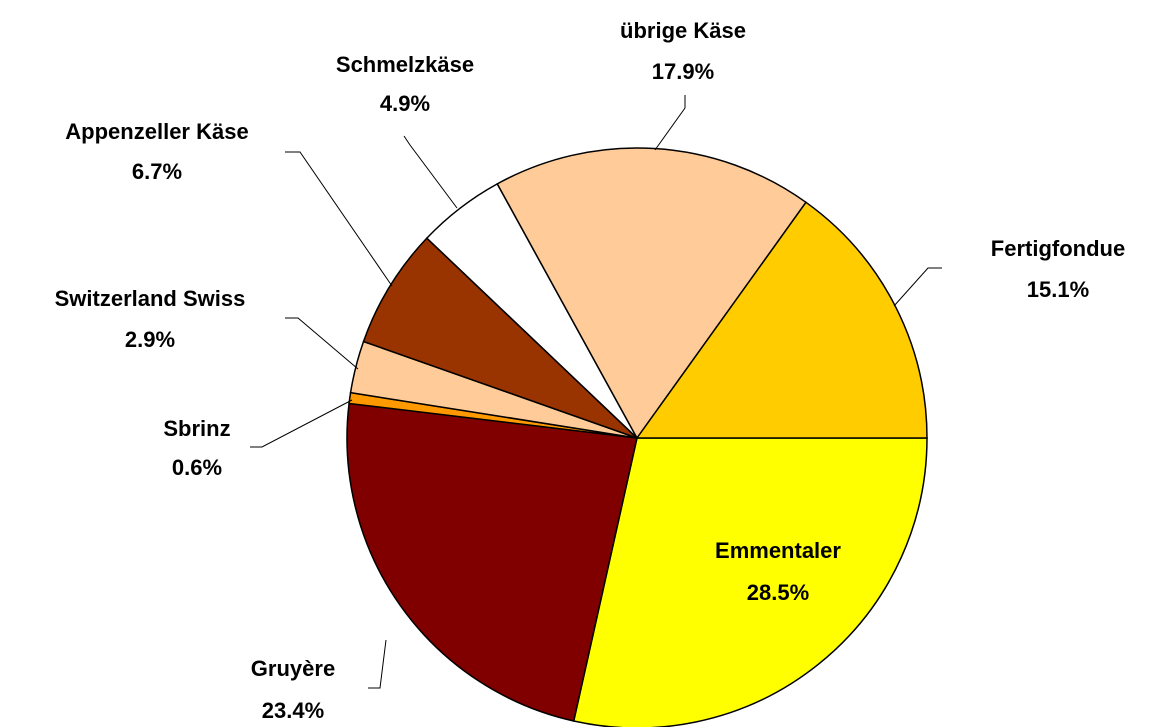  I want to click on slice-label: Emmentaler, so click(778, 550).